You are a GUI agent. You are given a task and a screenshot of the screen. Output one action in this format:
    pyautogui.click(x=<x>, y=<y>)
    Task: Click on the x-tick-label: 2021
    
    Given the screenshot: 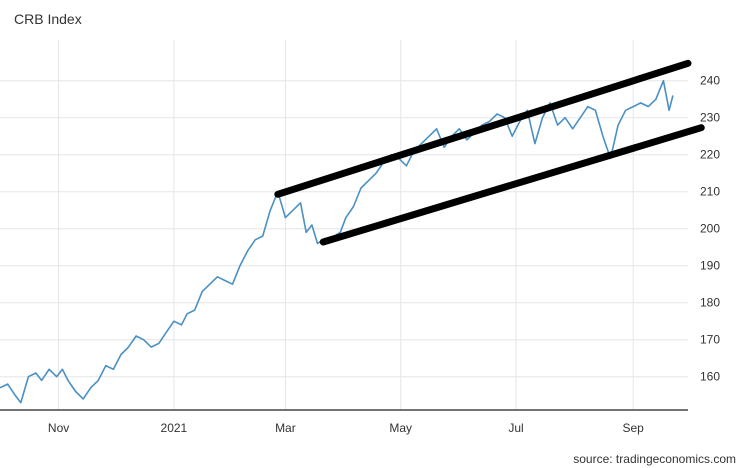 What is the action you would take?
    pyautogui.click(x=174, y=428)
    